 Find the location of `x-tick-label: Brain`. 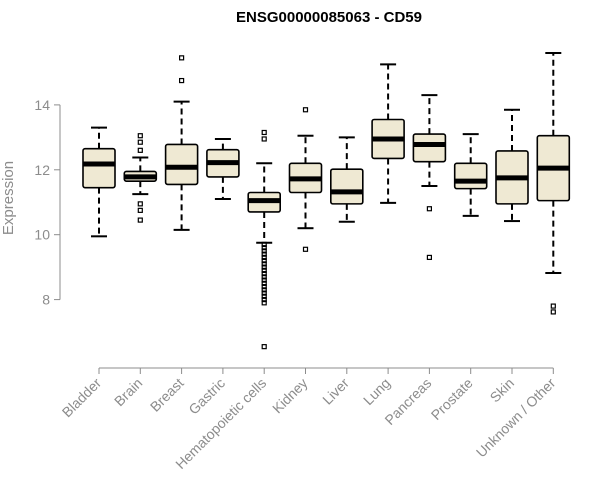

x-tick-label: Brain is located at coordinates (128, 392).